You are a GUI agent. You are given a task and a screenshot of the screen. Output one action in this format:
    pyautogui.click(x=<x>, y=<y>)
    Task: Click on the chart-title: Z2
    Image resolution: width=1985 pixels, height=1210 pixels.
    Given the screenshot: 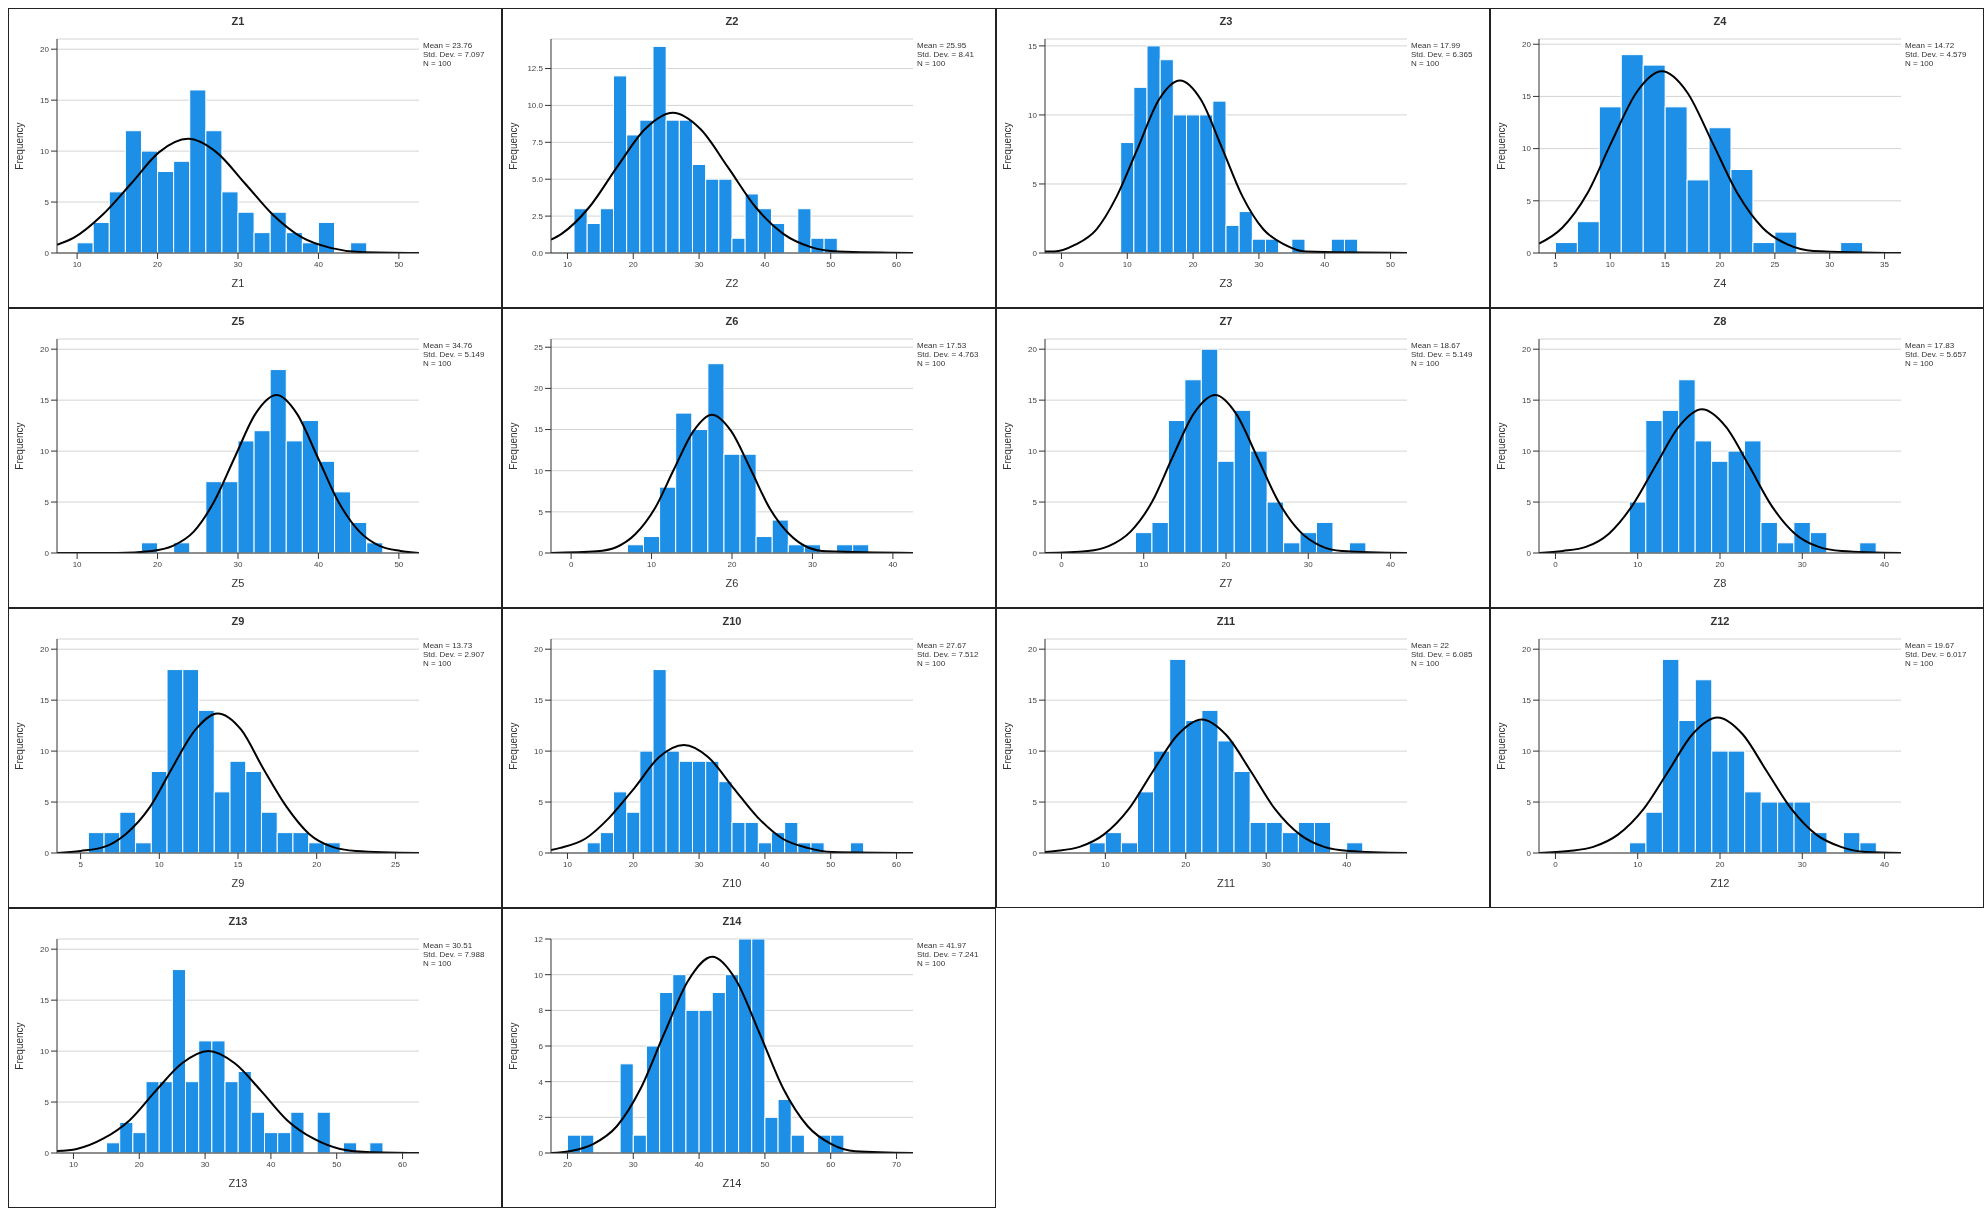 What is the action you would take?
    pyautogui.click(x=732, y=21)
    